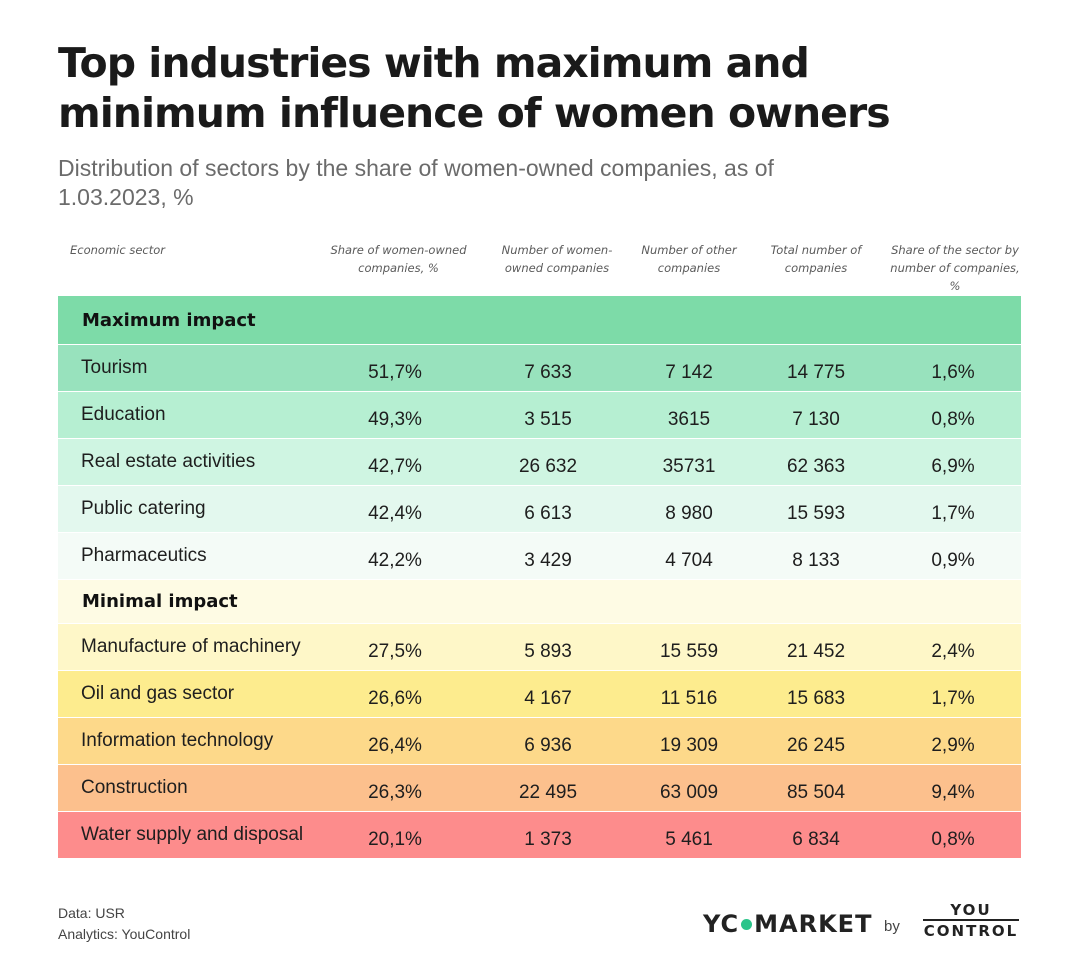 The width and height of the screenshot is (1065, 979). Describe the element at coordinates (816, 745) in the screenshot. I see `value-cell-total: 26 245` at that location.